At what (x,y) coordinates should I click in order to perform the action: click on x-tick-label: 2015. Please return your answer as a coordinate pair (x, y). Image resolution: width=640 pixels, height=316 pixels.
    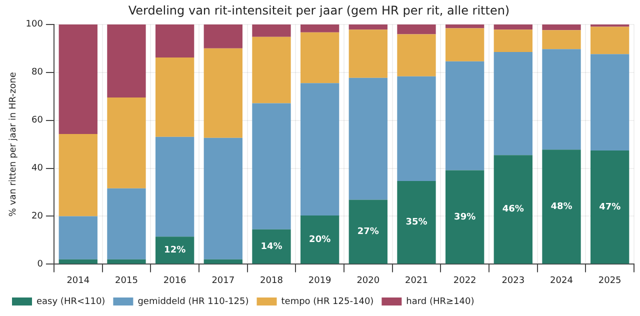
    Looking at the image, I should click on (126, 281).